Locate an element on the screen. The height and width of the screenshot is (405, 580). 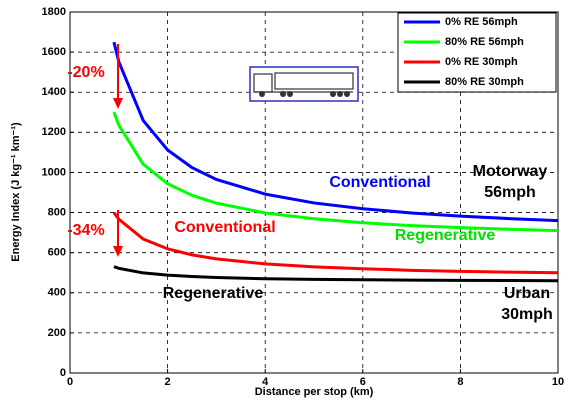
y-tick-label: 600 is located at coordinates (57, 253).